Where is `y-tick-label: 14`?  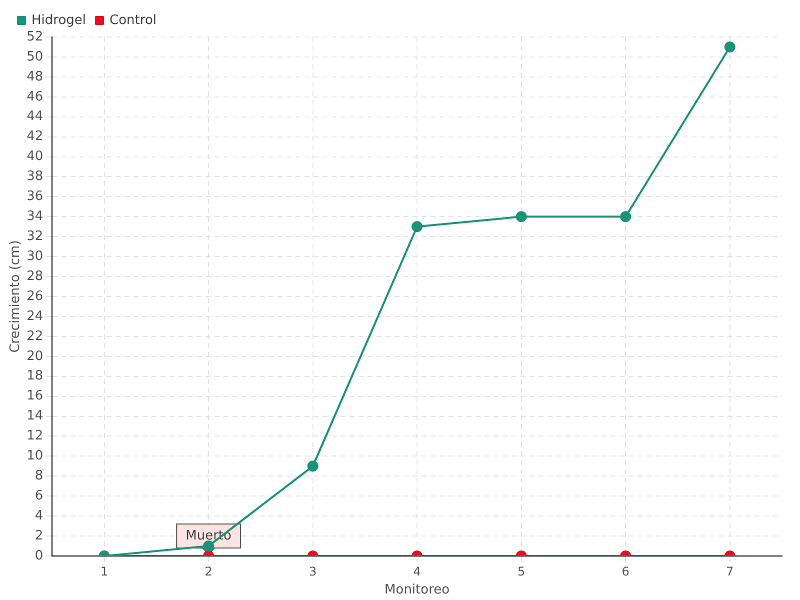
y-tick-label: 14 is located at coordinates (35, 416).